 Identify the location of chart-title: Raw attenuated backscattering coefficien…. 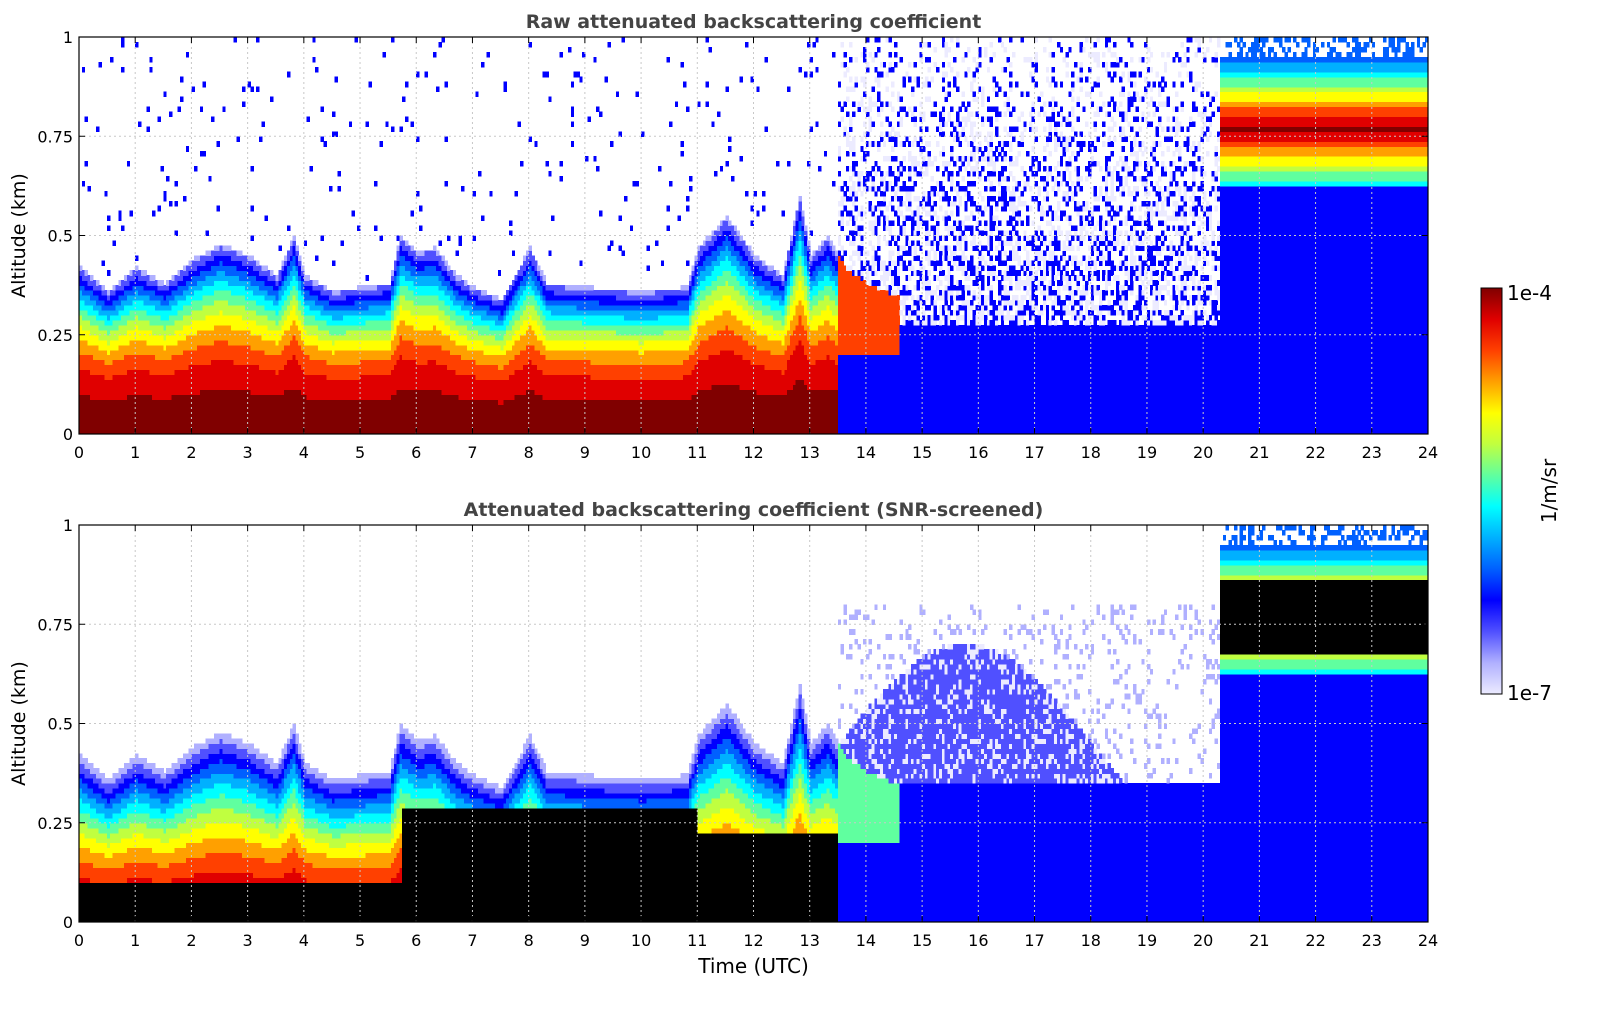
(754, 22).